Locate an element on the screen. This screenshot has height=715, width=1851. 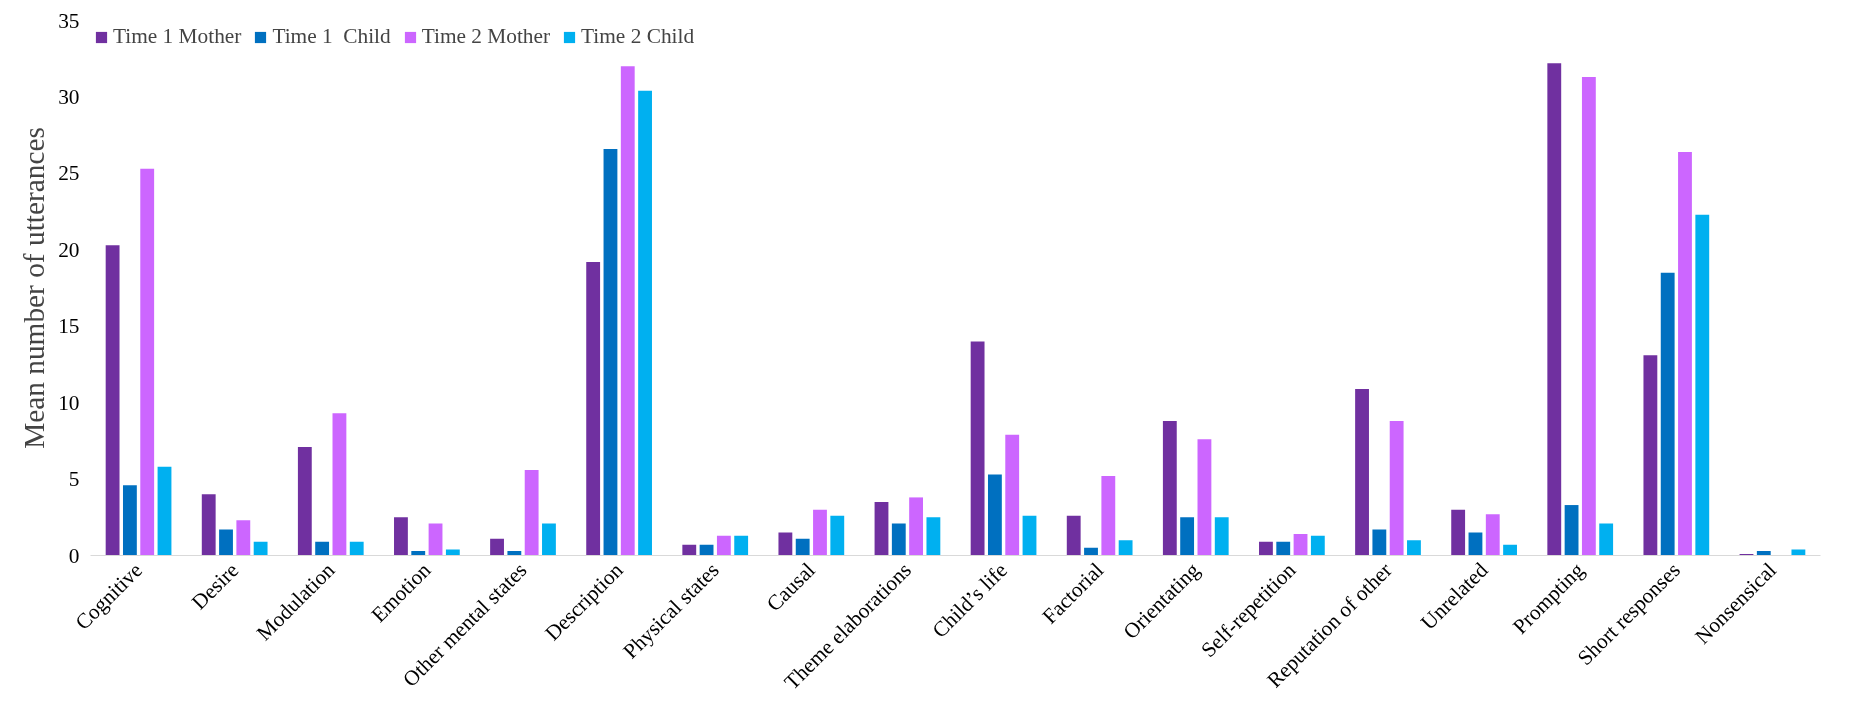
y-tick-label: 30 is located at coordinates (69, 96).